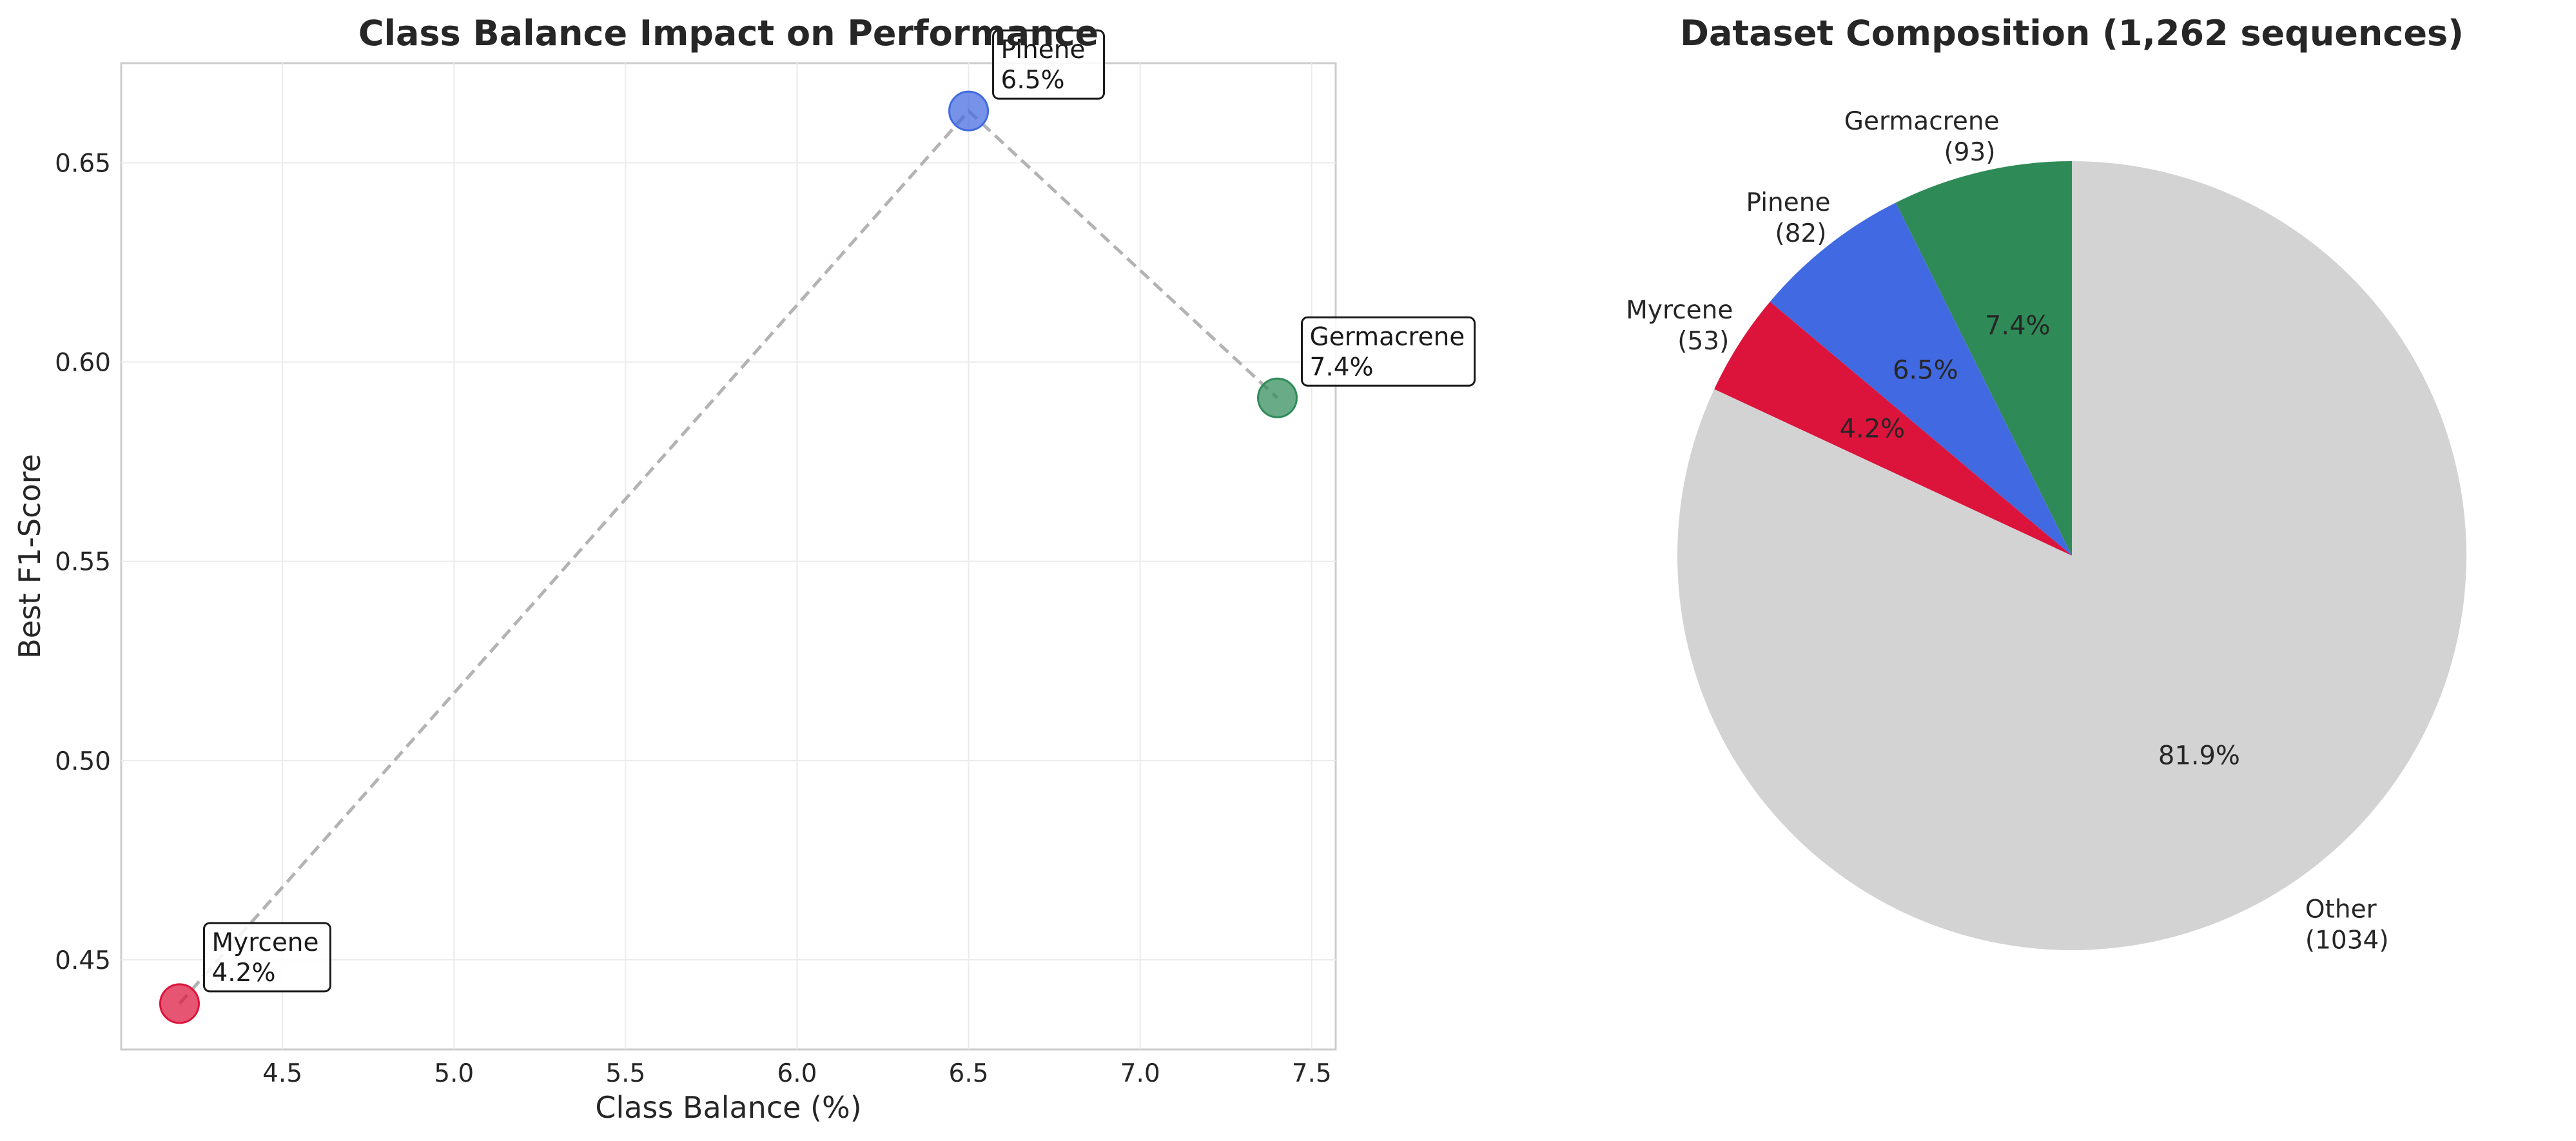 The width and height of the screenshot is (2576, 1141). What do you see at coordinates (1789, 202) in the screenshot?
I see `pie-slice-name: Pinene` at bounding box center [1789, 202].